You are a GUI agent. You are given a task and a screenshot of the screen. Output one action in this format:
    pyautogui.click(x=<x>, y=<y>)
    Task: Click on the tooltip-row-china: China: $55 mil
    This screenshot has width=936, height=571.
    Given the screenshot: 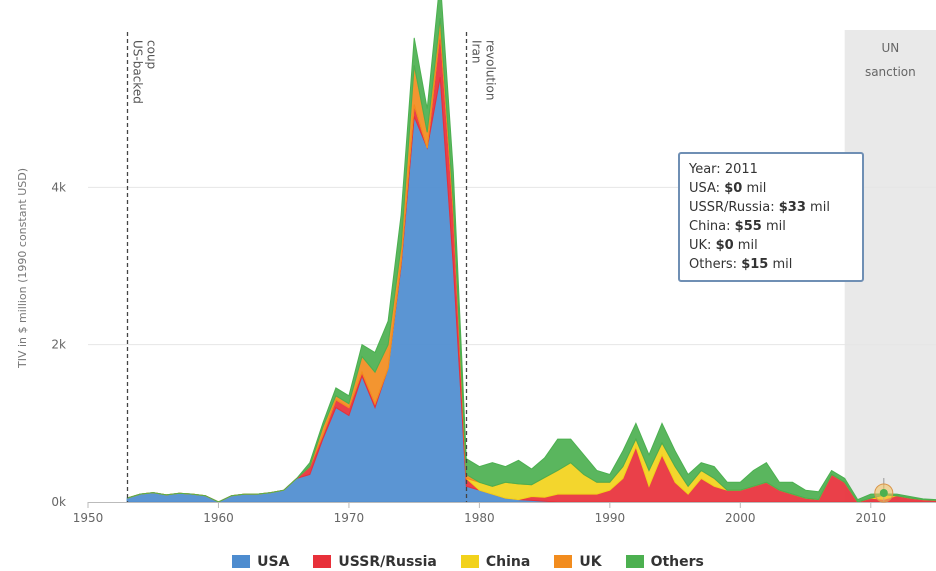 What is the action you would take?
    pyautogui.click(x=771, y=226)
    